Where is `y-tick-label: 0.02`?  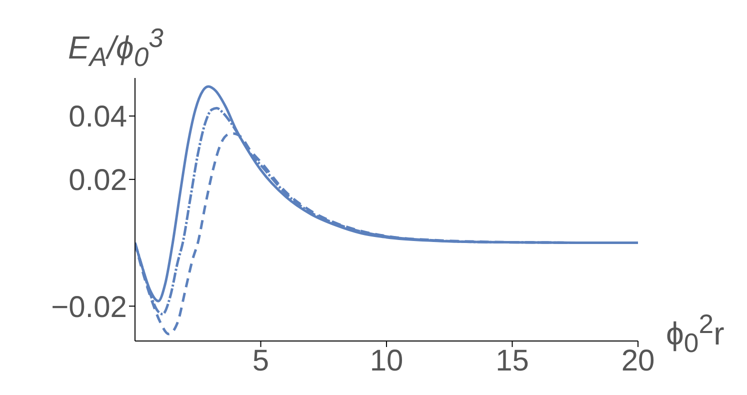 y-tick-label: 0.02 is located at coordinates (97, 181).